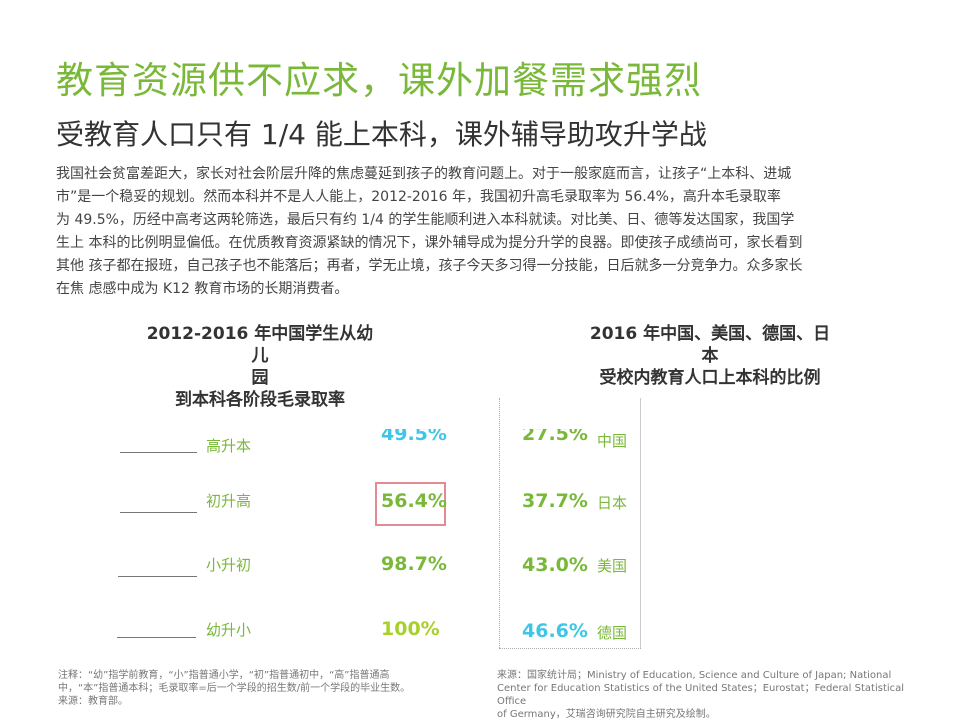  Describe the element at coordinates (260, 367) in the screenshot. I see `left-chart-title: 2012-2016 年中国学生从幼儿 园 到本科各阶段毛录取率` at that location.